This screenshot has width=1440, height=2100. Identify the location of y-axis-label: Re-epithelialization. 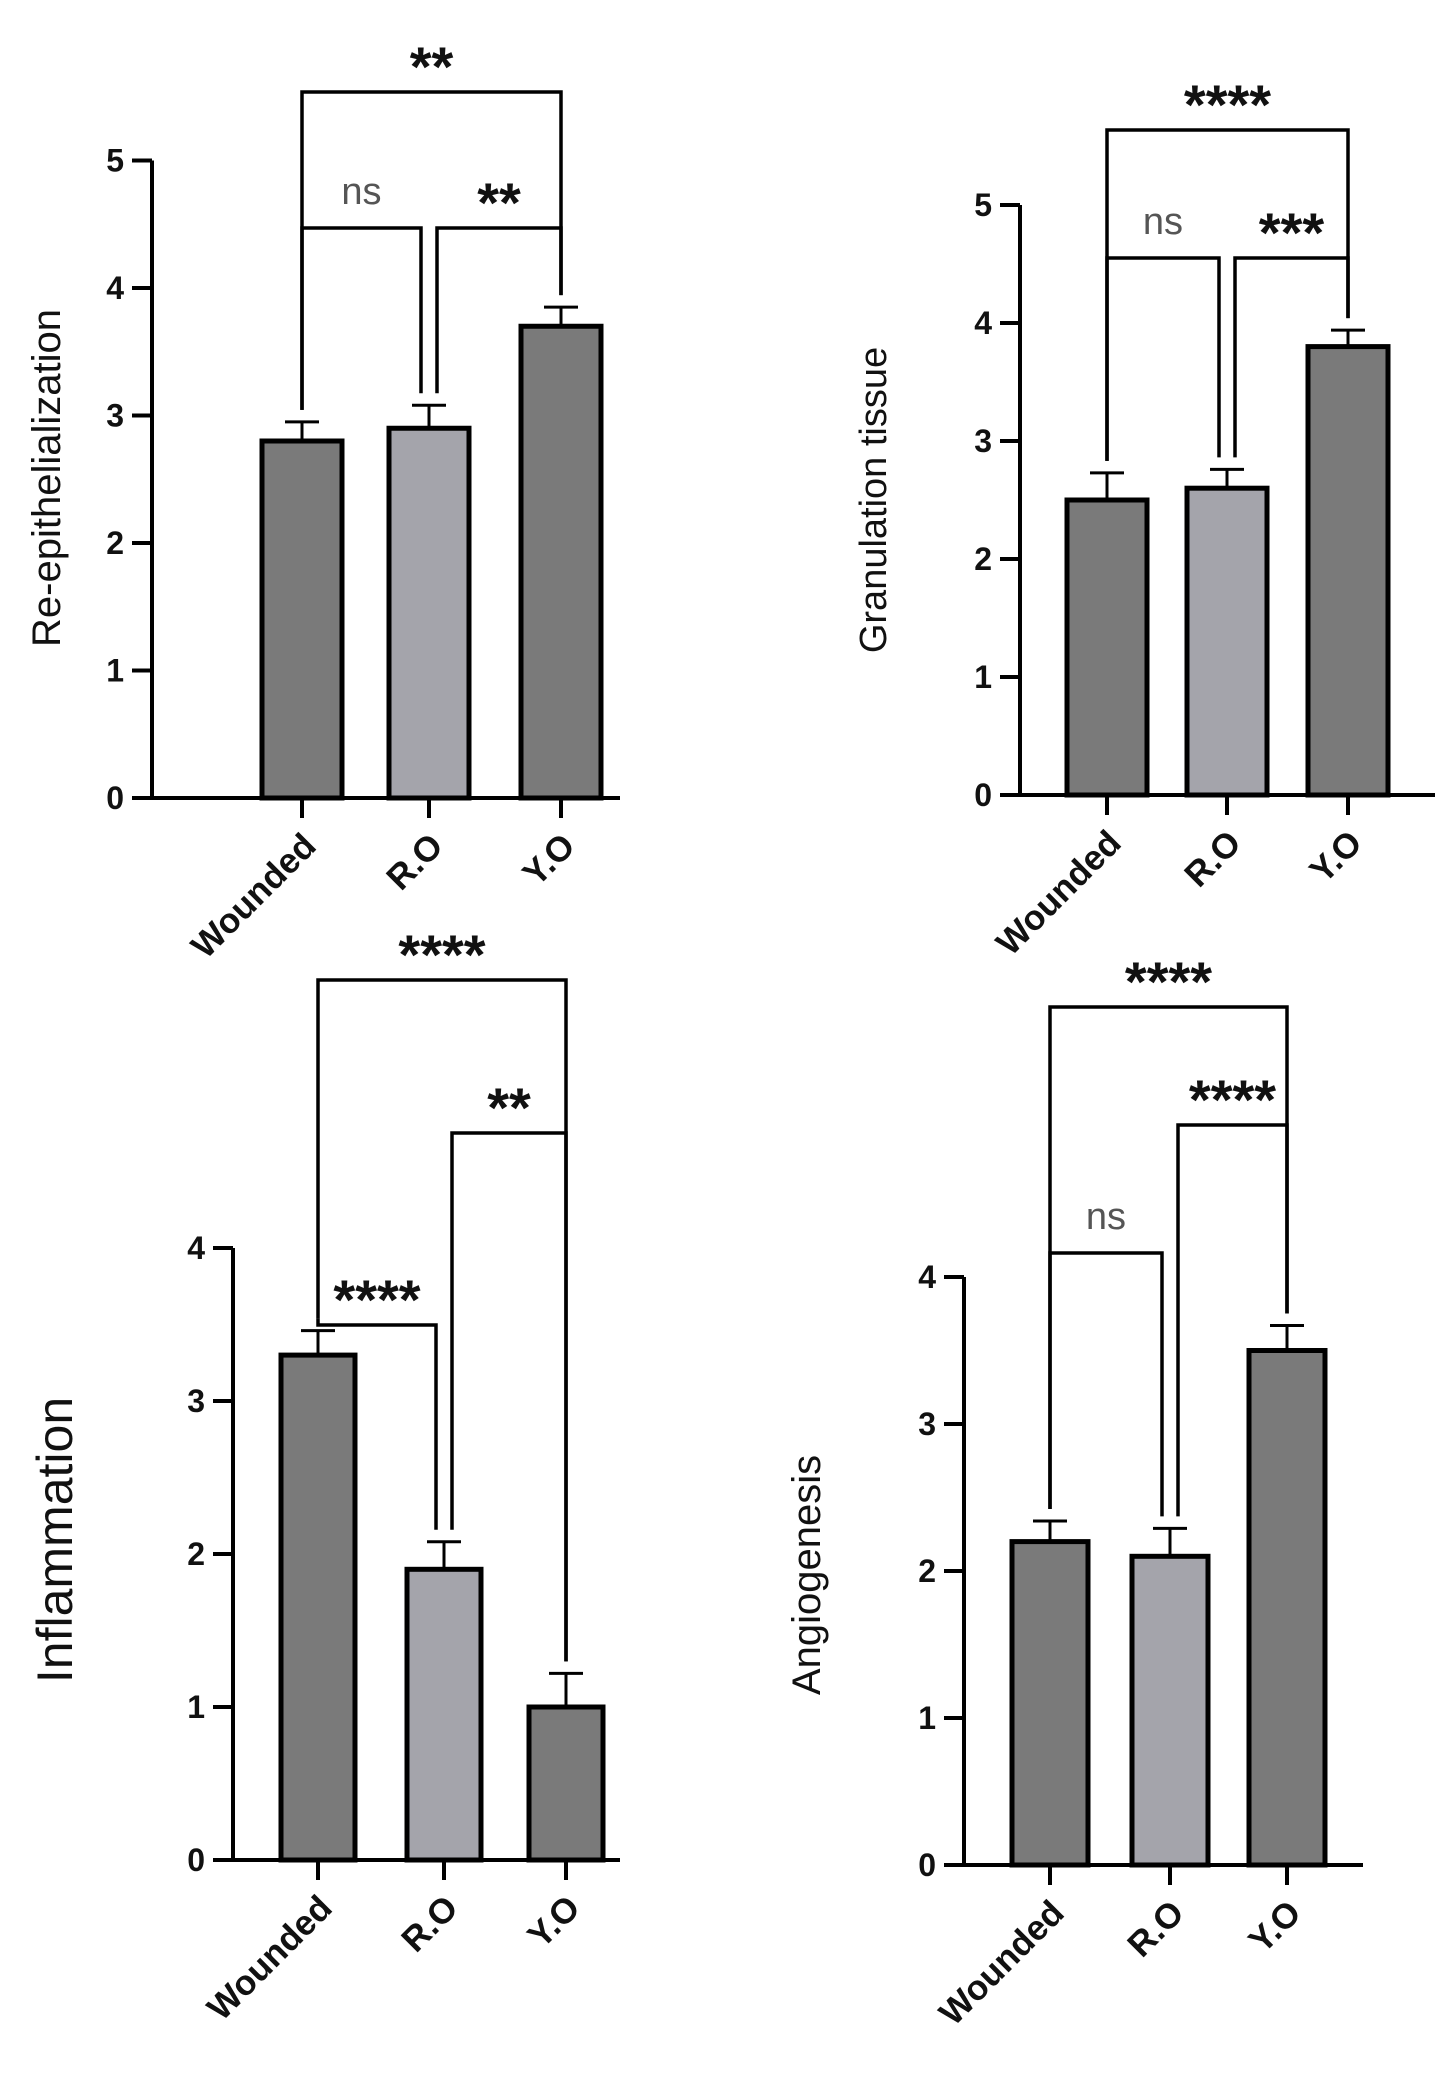
(47, 478).